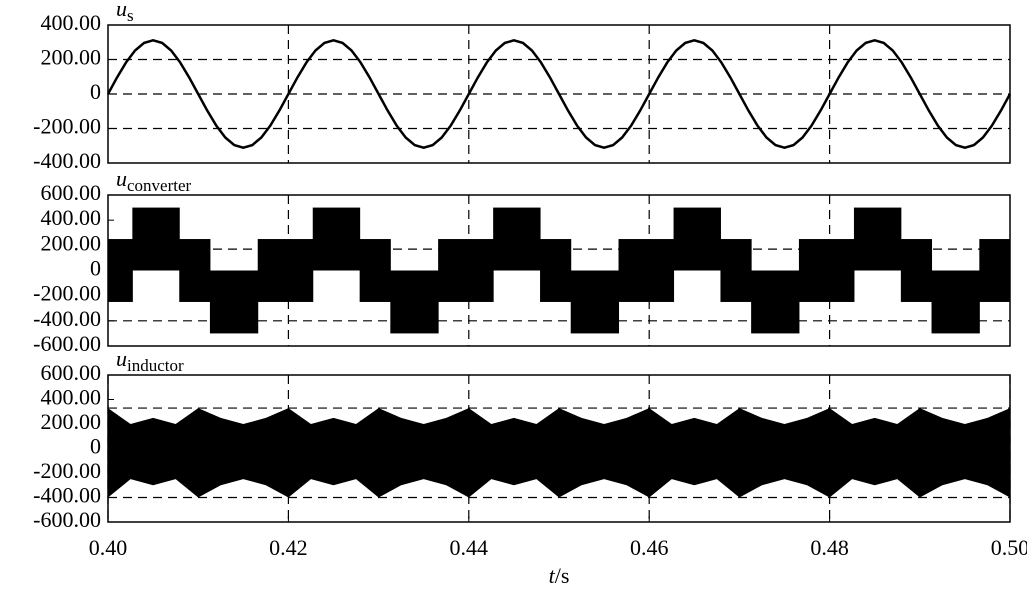  Describe the element at coordinates (829, 547) in the screenshot. I see `x-tick-label: 0.48` at that location.